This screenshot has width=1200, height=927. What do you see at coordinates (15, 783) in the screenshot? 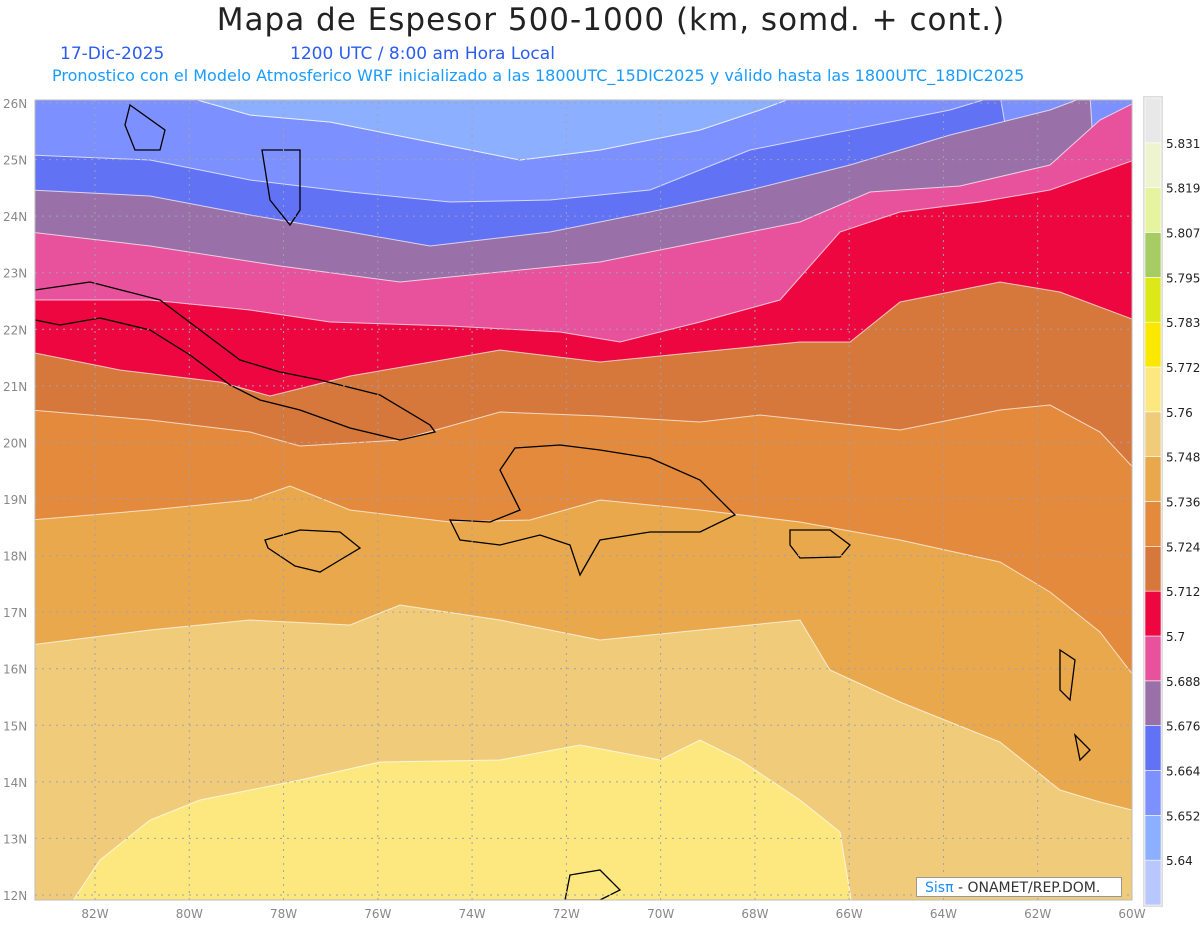
I see `lat-label: 14N` at bounding box center [15, 783].